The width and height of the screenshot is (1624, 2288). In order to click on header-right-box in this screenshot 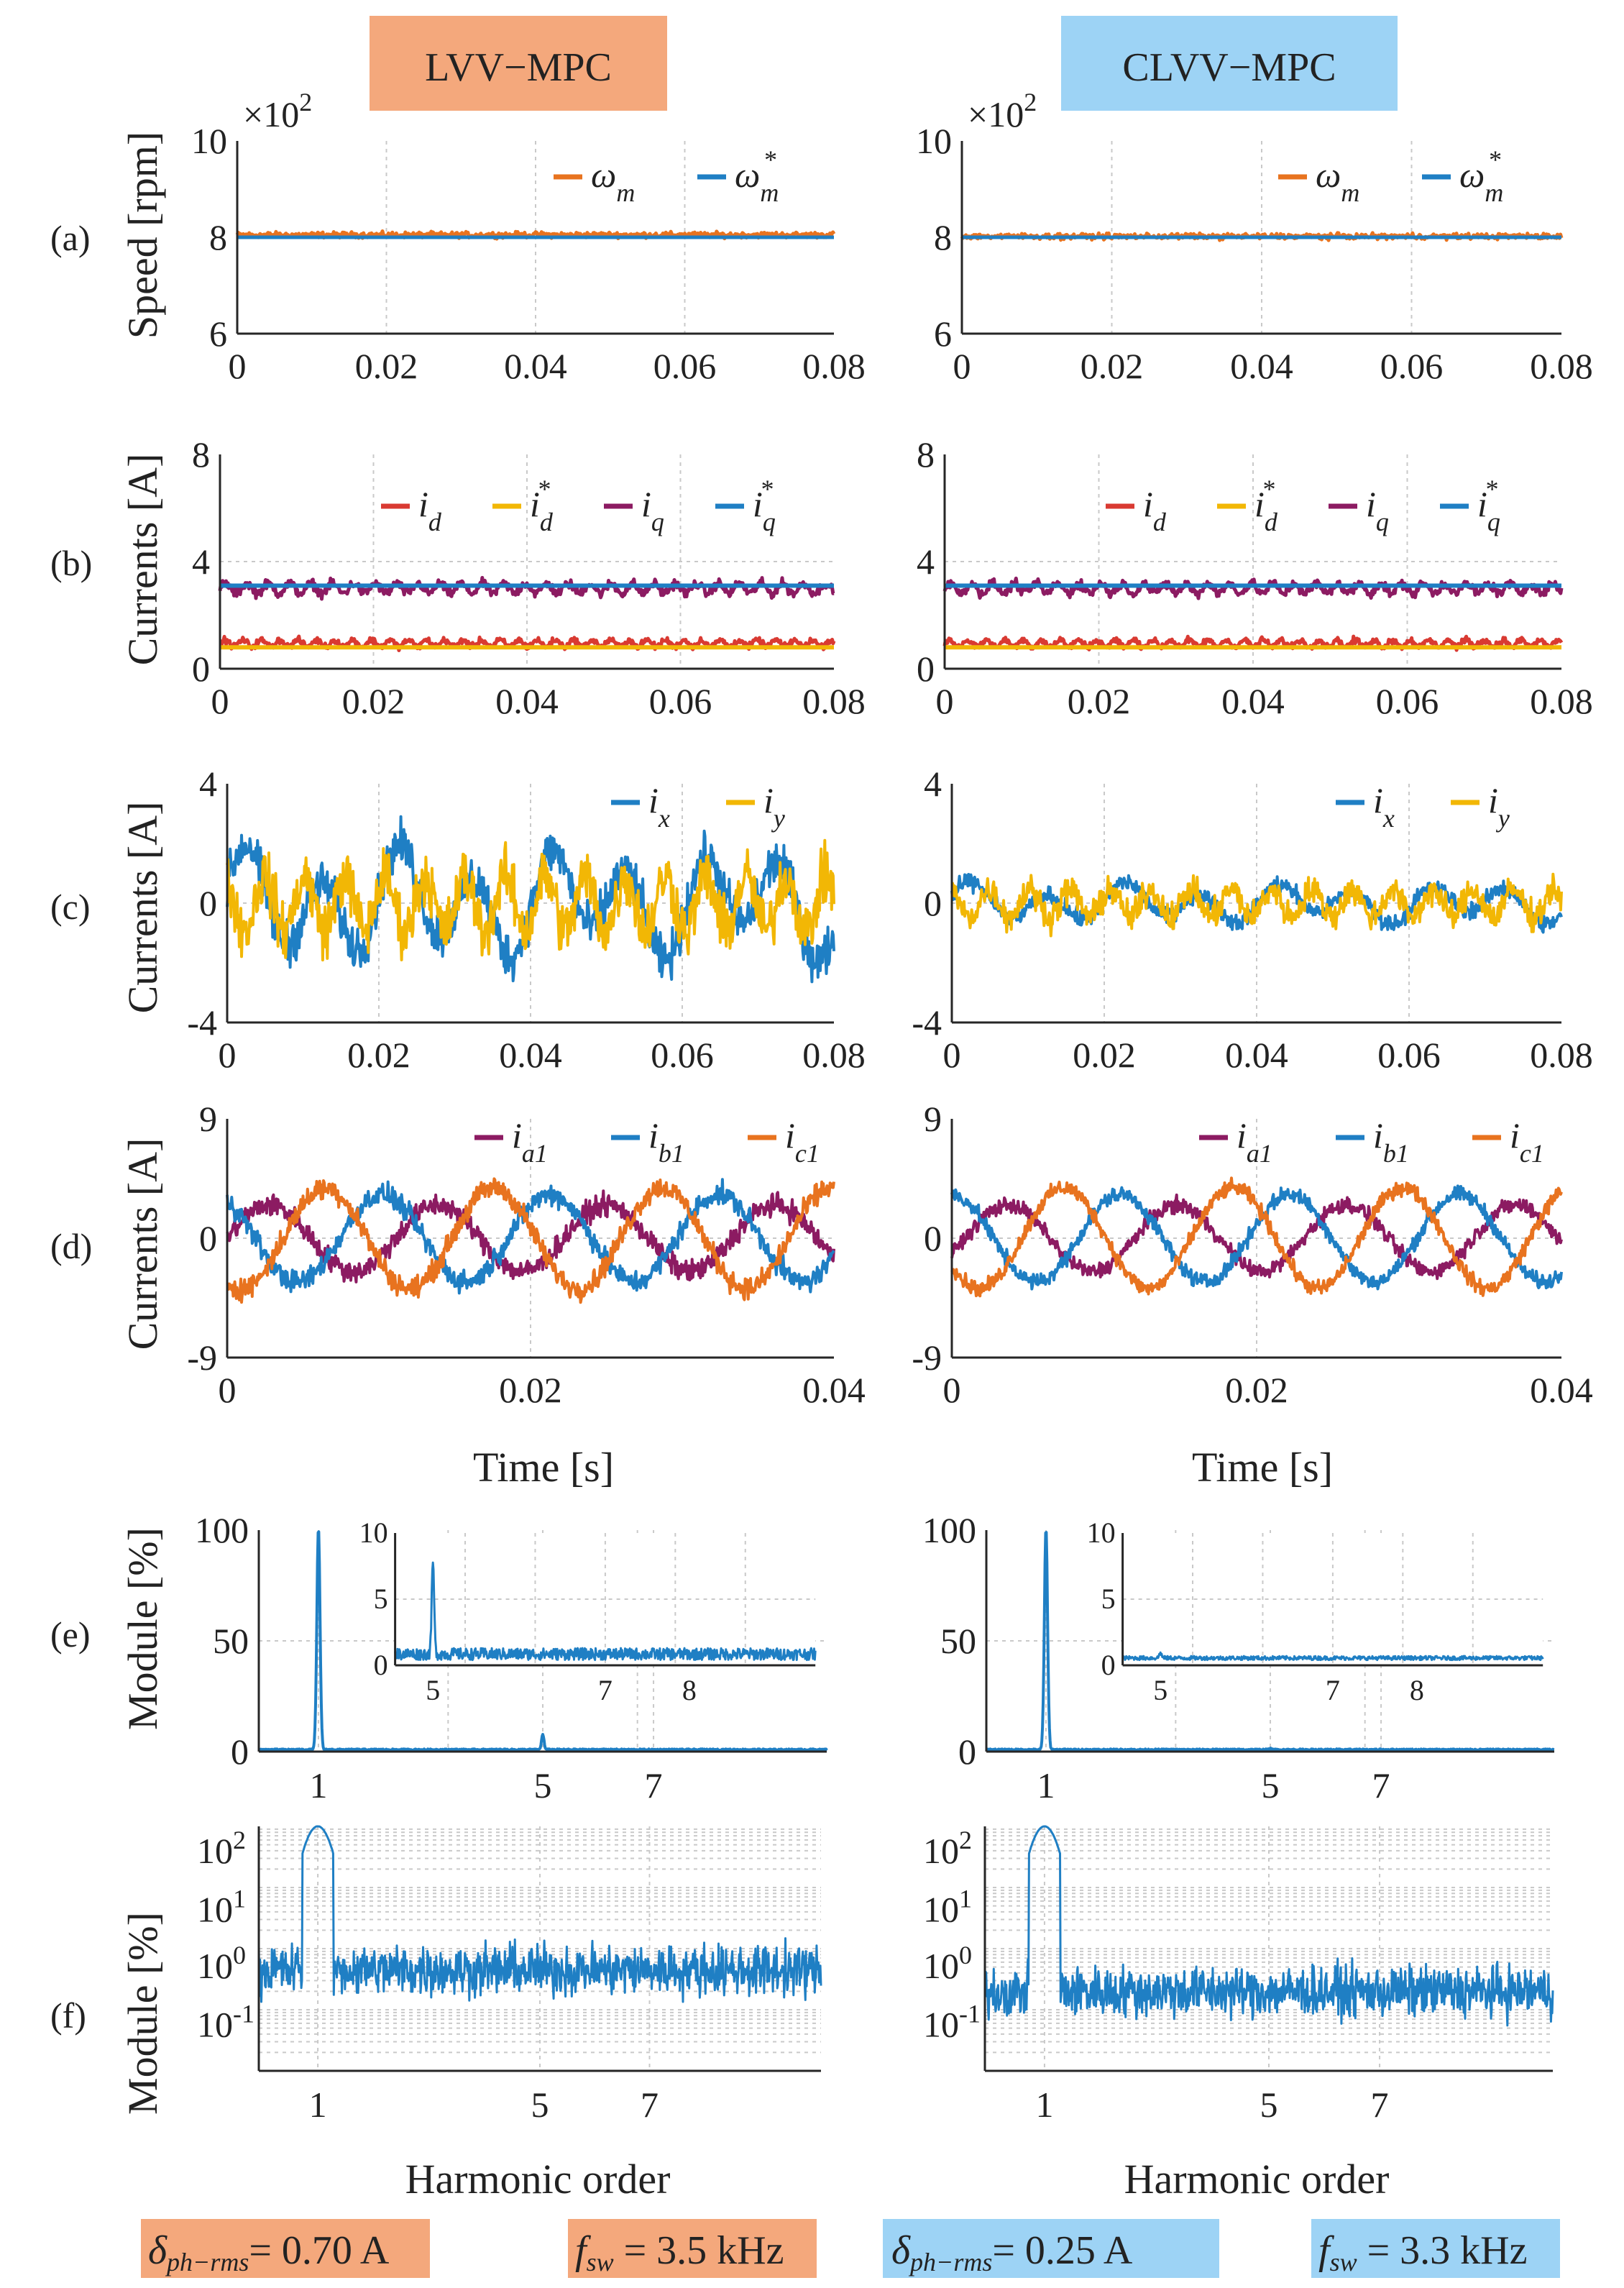, I will do `click(1229, 64)`.